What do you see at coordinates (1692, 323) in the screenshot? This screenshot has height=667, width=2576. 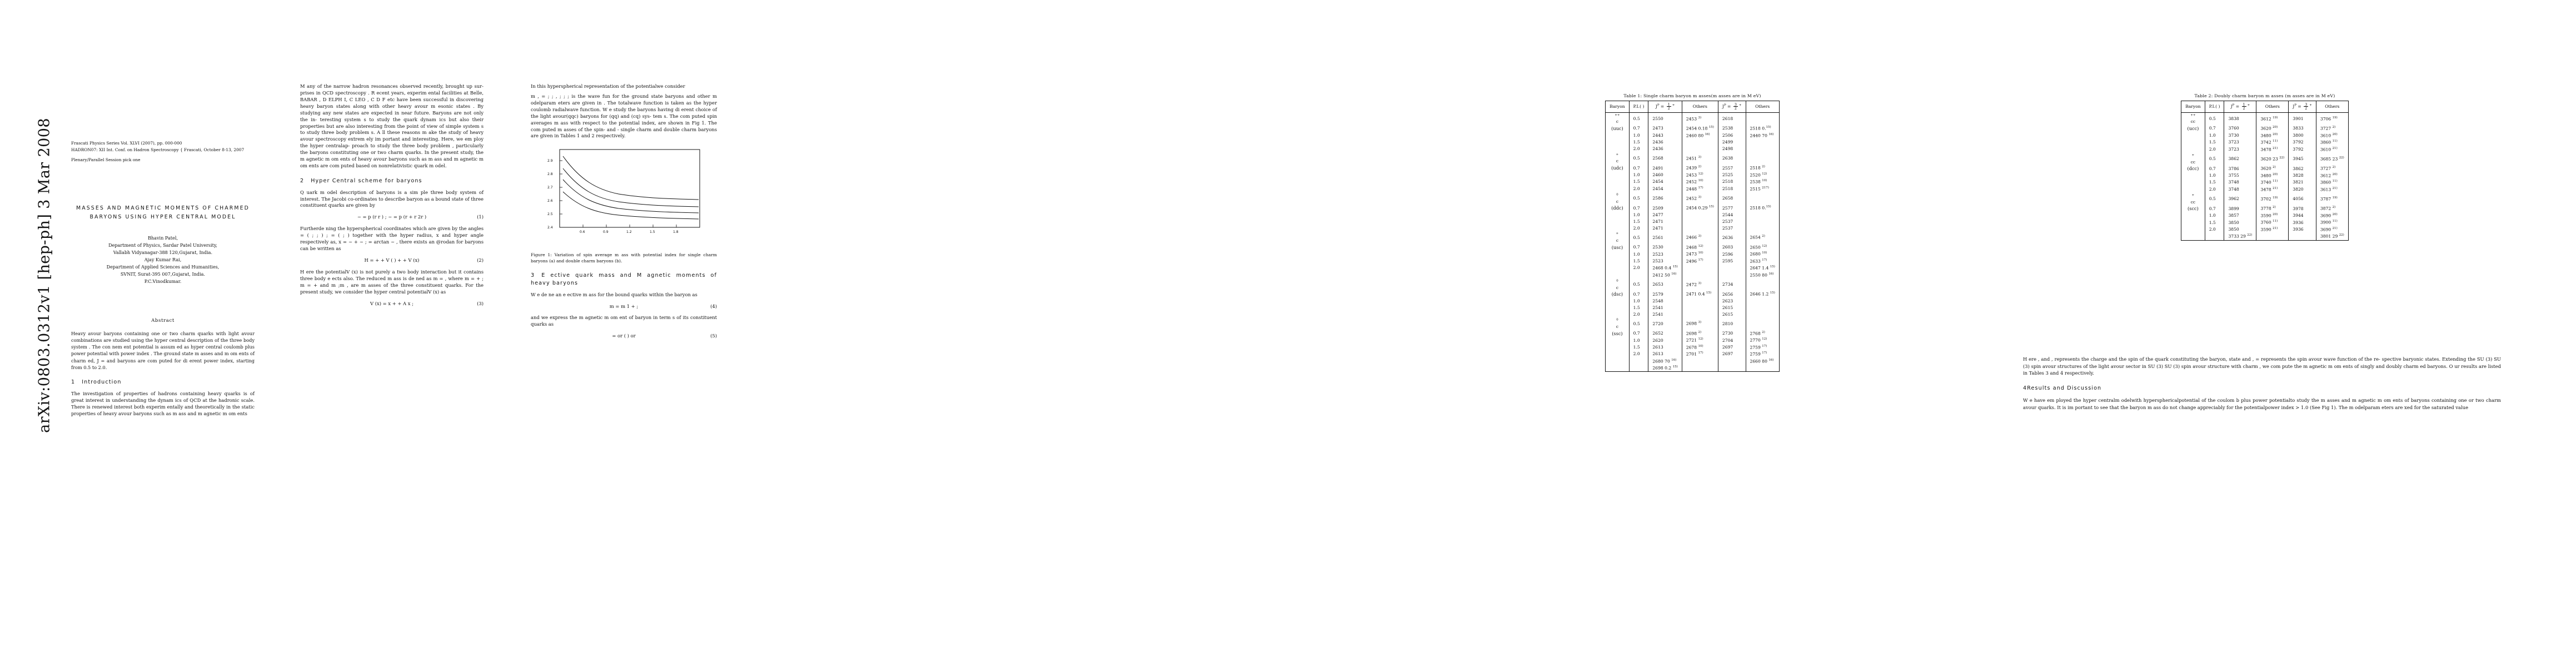 I see `table-row: 0 c 0.5 2720 2698 3) 2810` at bounding box center [1692, 323].